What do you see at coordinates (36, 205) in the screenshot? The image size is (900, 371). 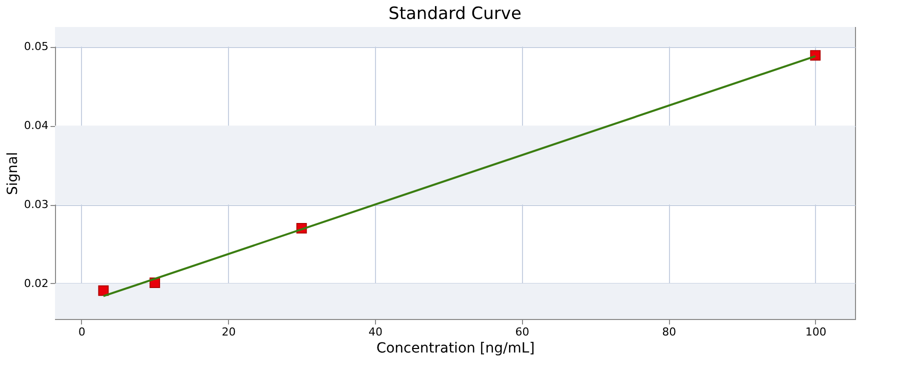 I see `y-tick-label: 0.03` at bounding box center [36, 205].